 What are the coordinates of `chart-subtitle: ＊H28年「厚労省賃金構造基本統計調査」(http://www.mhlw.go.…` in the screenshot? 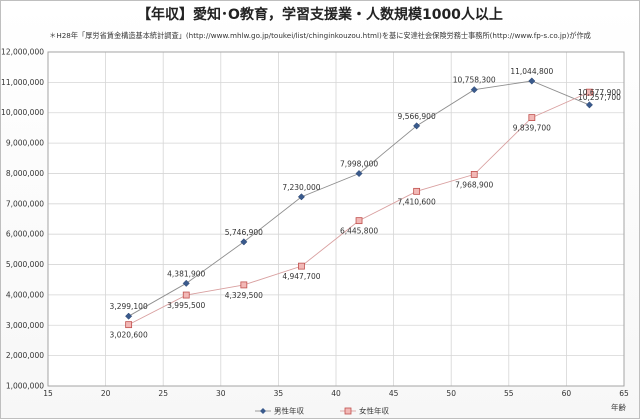 It's located at (320, 35).